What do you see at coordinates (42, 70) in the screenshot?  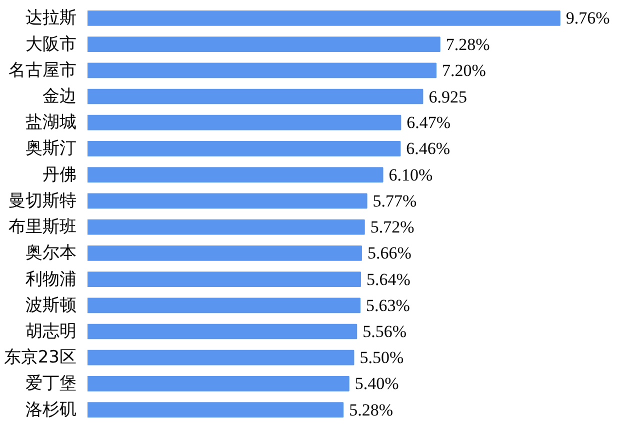 I see `y-tick-label: 名古屋市` at bounding box center [42, 70].